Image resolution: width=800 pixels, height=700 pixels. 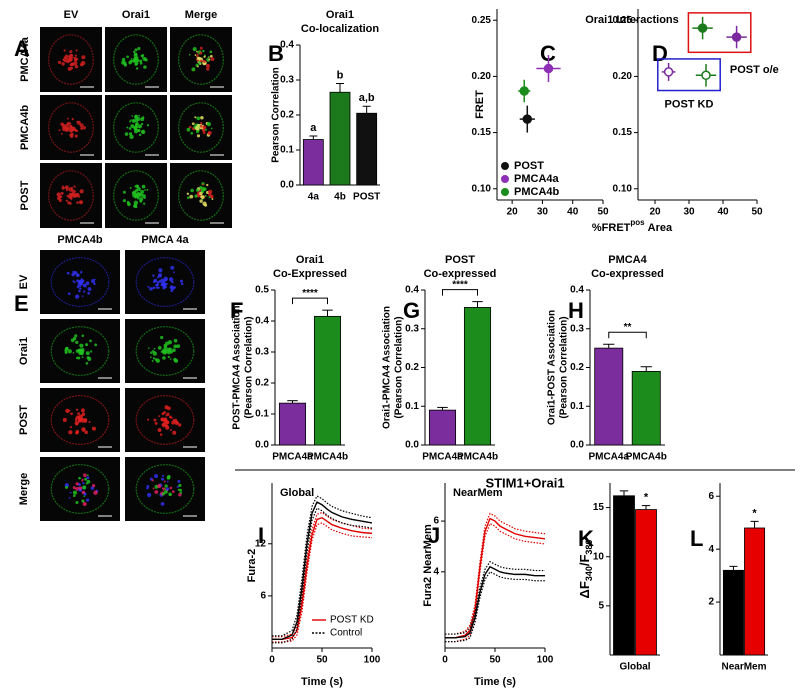 I want to click on legend-marker, so click(x=505, y=179).